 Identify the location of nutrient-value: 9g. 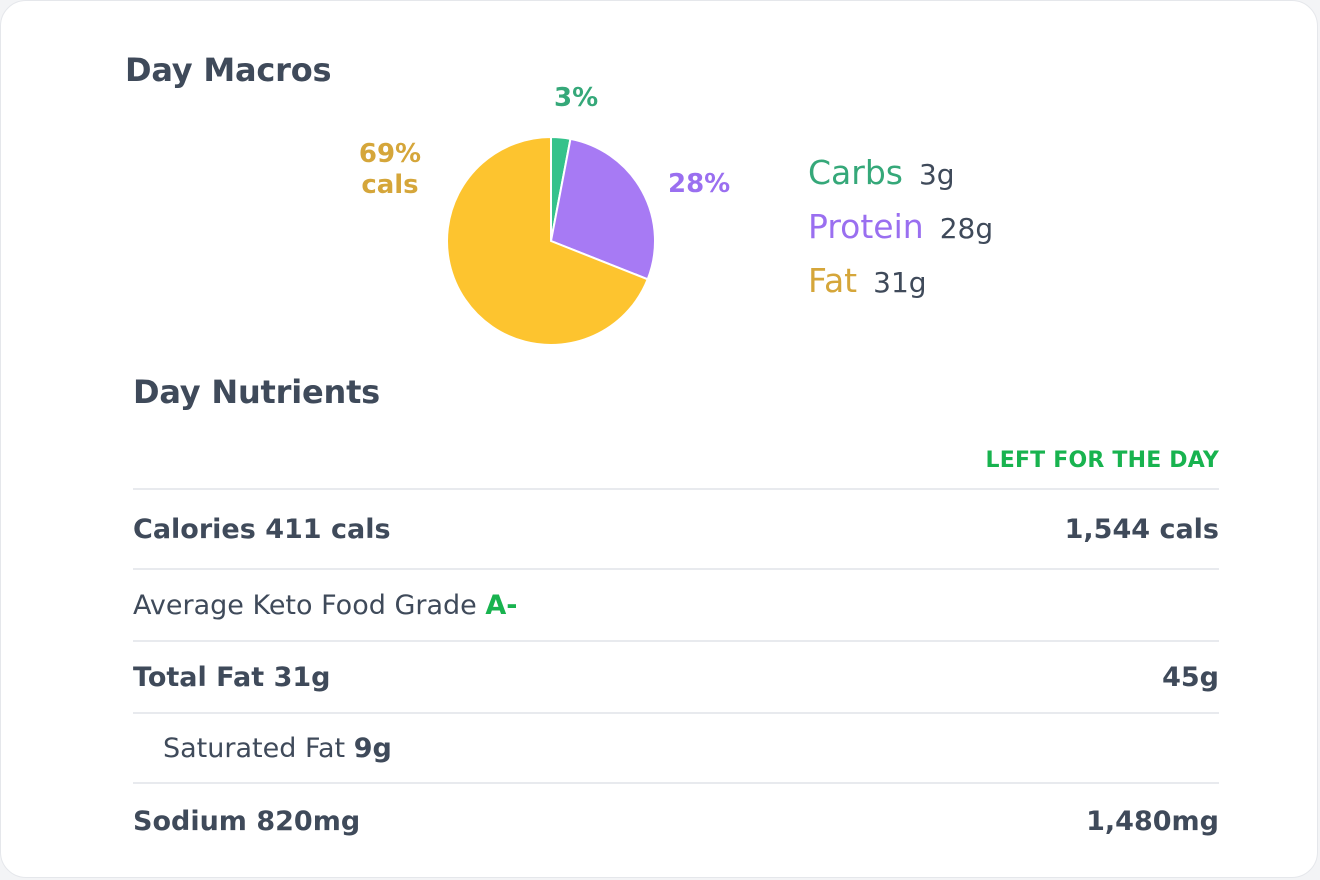
(372, 748).